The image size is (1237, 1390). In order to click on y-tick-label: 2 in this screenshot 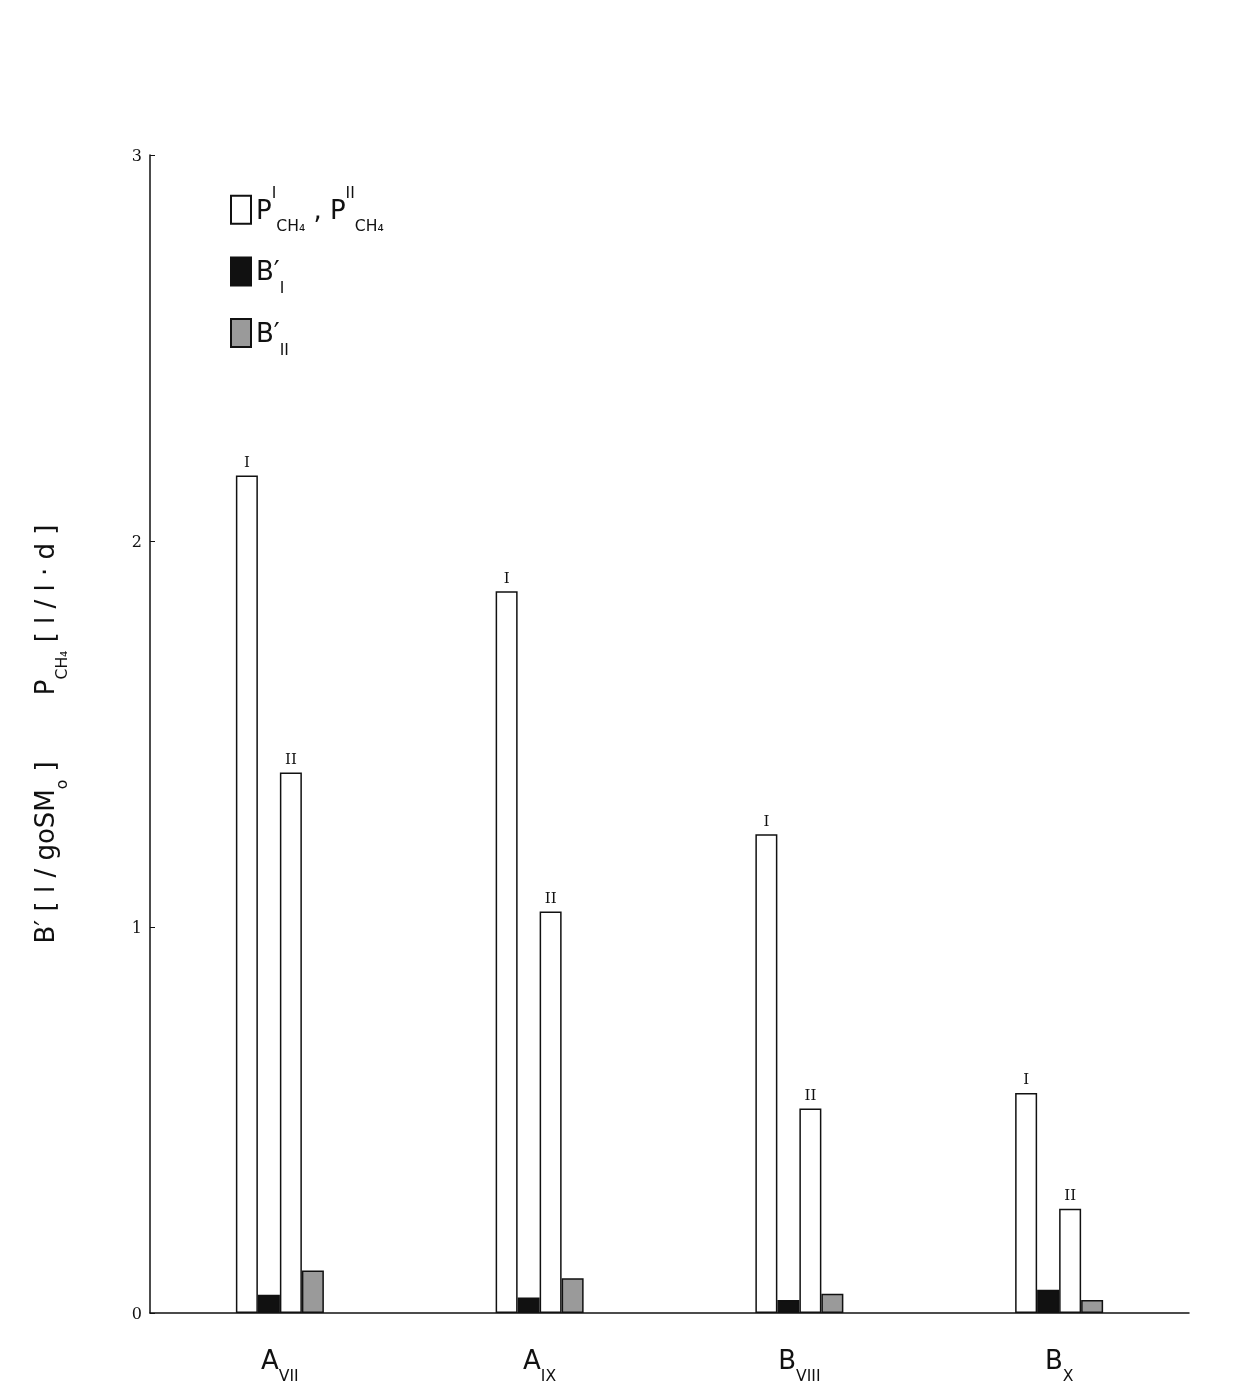, I will do `click(136, 541)`.